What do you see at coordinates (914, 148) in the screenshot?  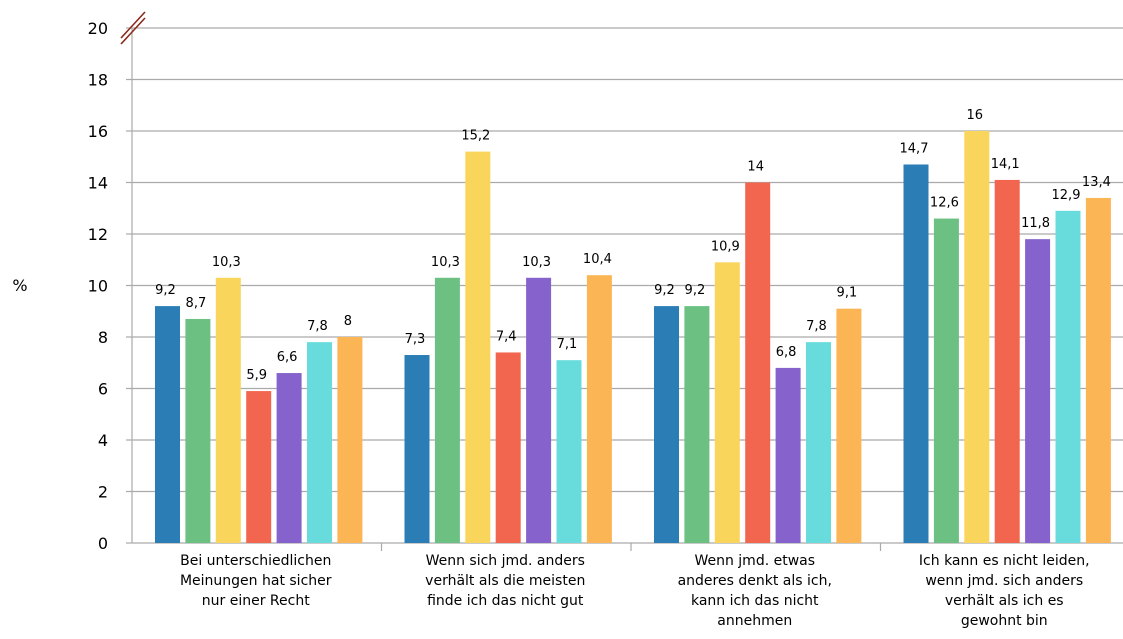 I see `data-label: 14,7` at bounding box center [914, 148].